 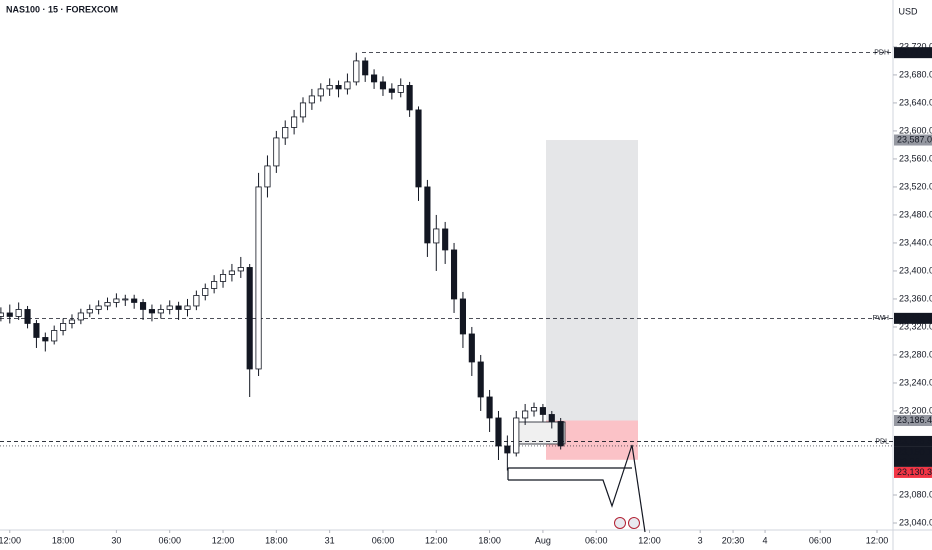 What do you see at coordinates (700, 540) in the screenshot?
I see `x-tick-label: 3` at bounding box center [700, 540].